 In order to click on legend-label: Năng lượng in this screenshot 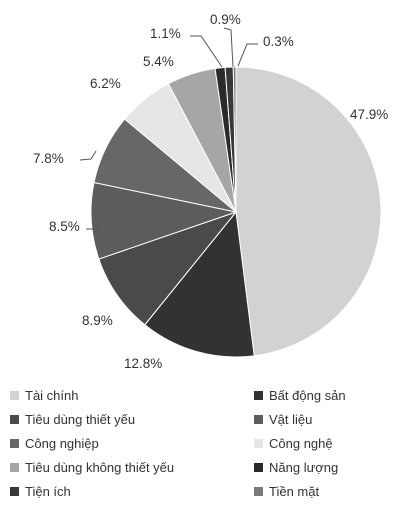, I will do `click(304, 467)`.